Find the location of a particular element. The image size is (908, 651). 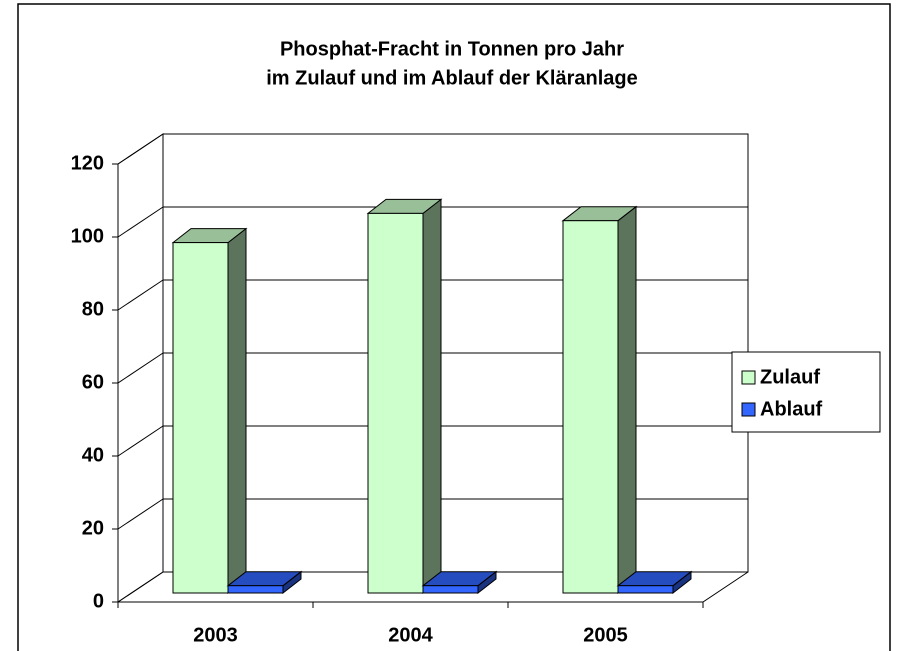

legend-label: Zulauf is located at coordinates (790, 377).